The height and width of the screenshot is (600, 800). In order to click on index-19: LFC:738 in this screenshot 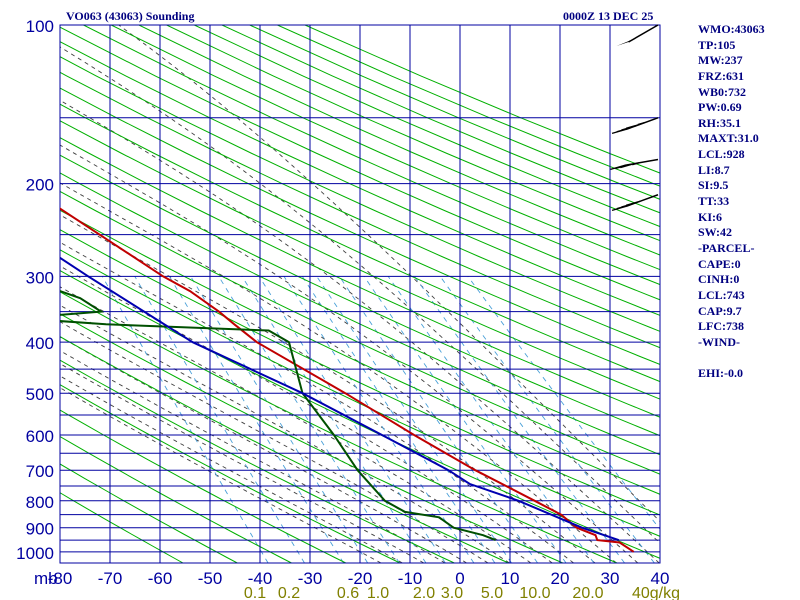, I will do `click(721, 326)`.